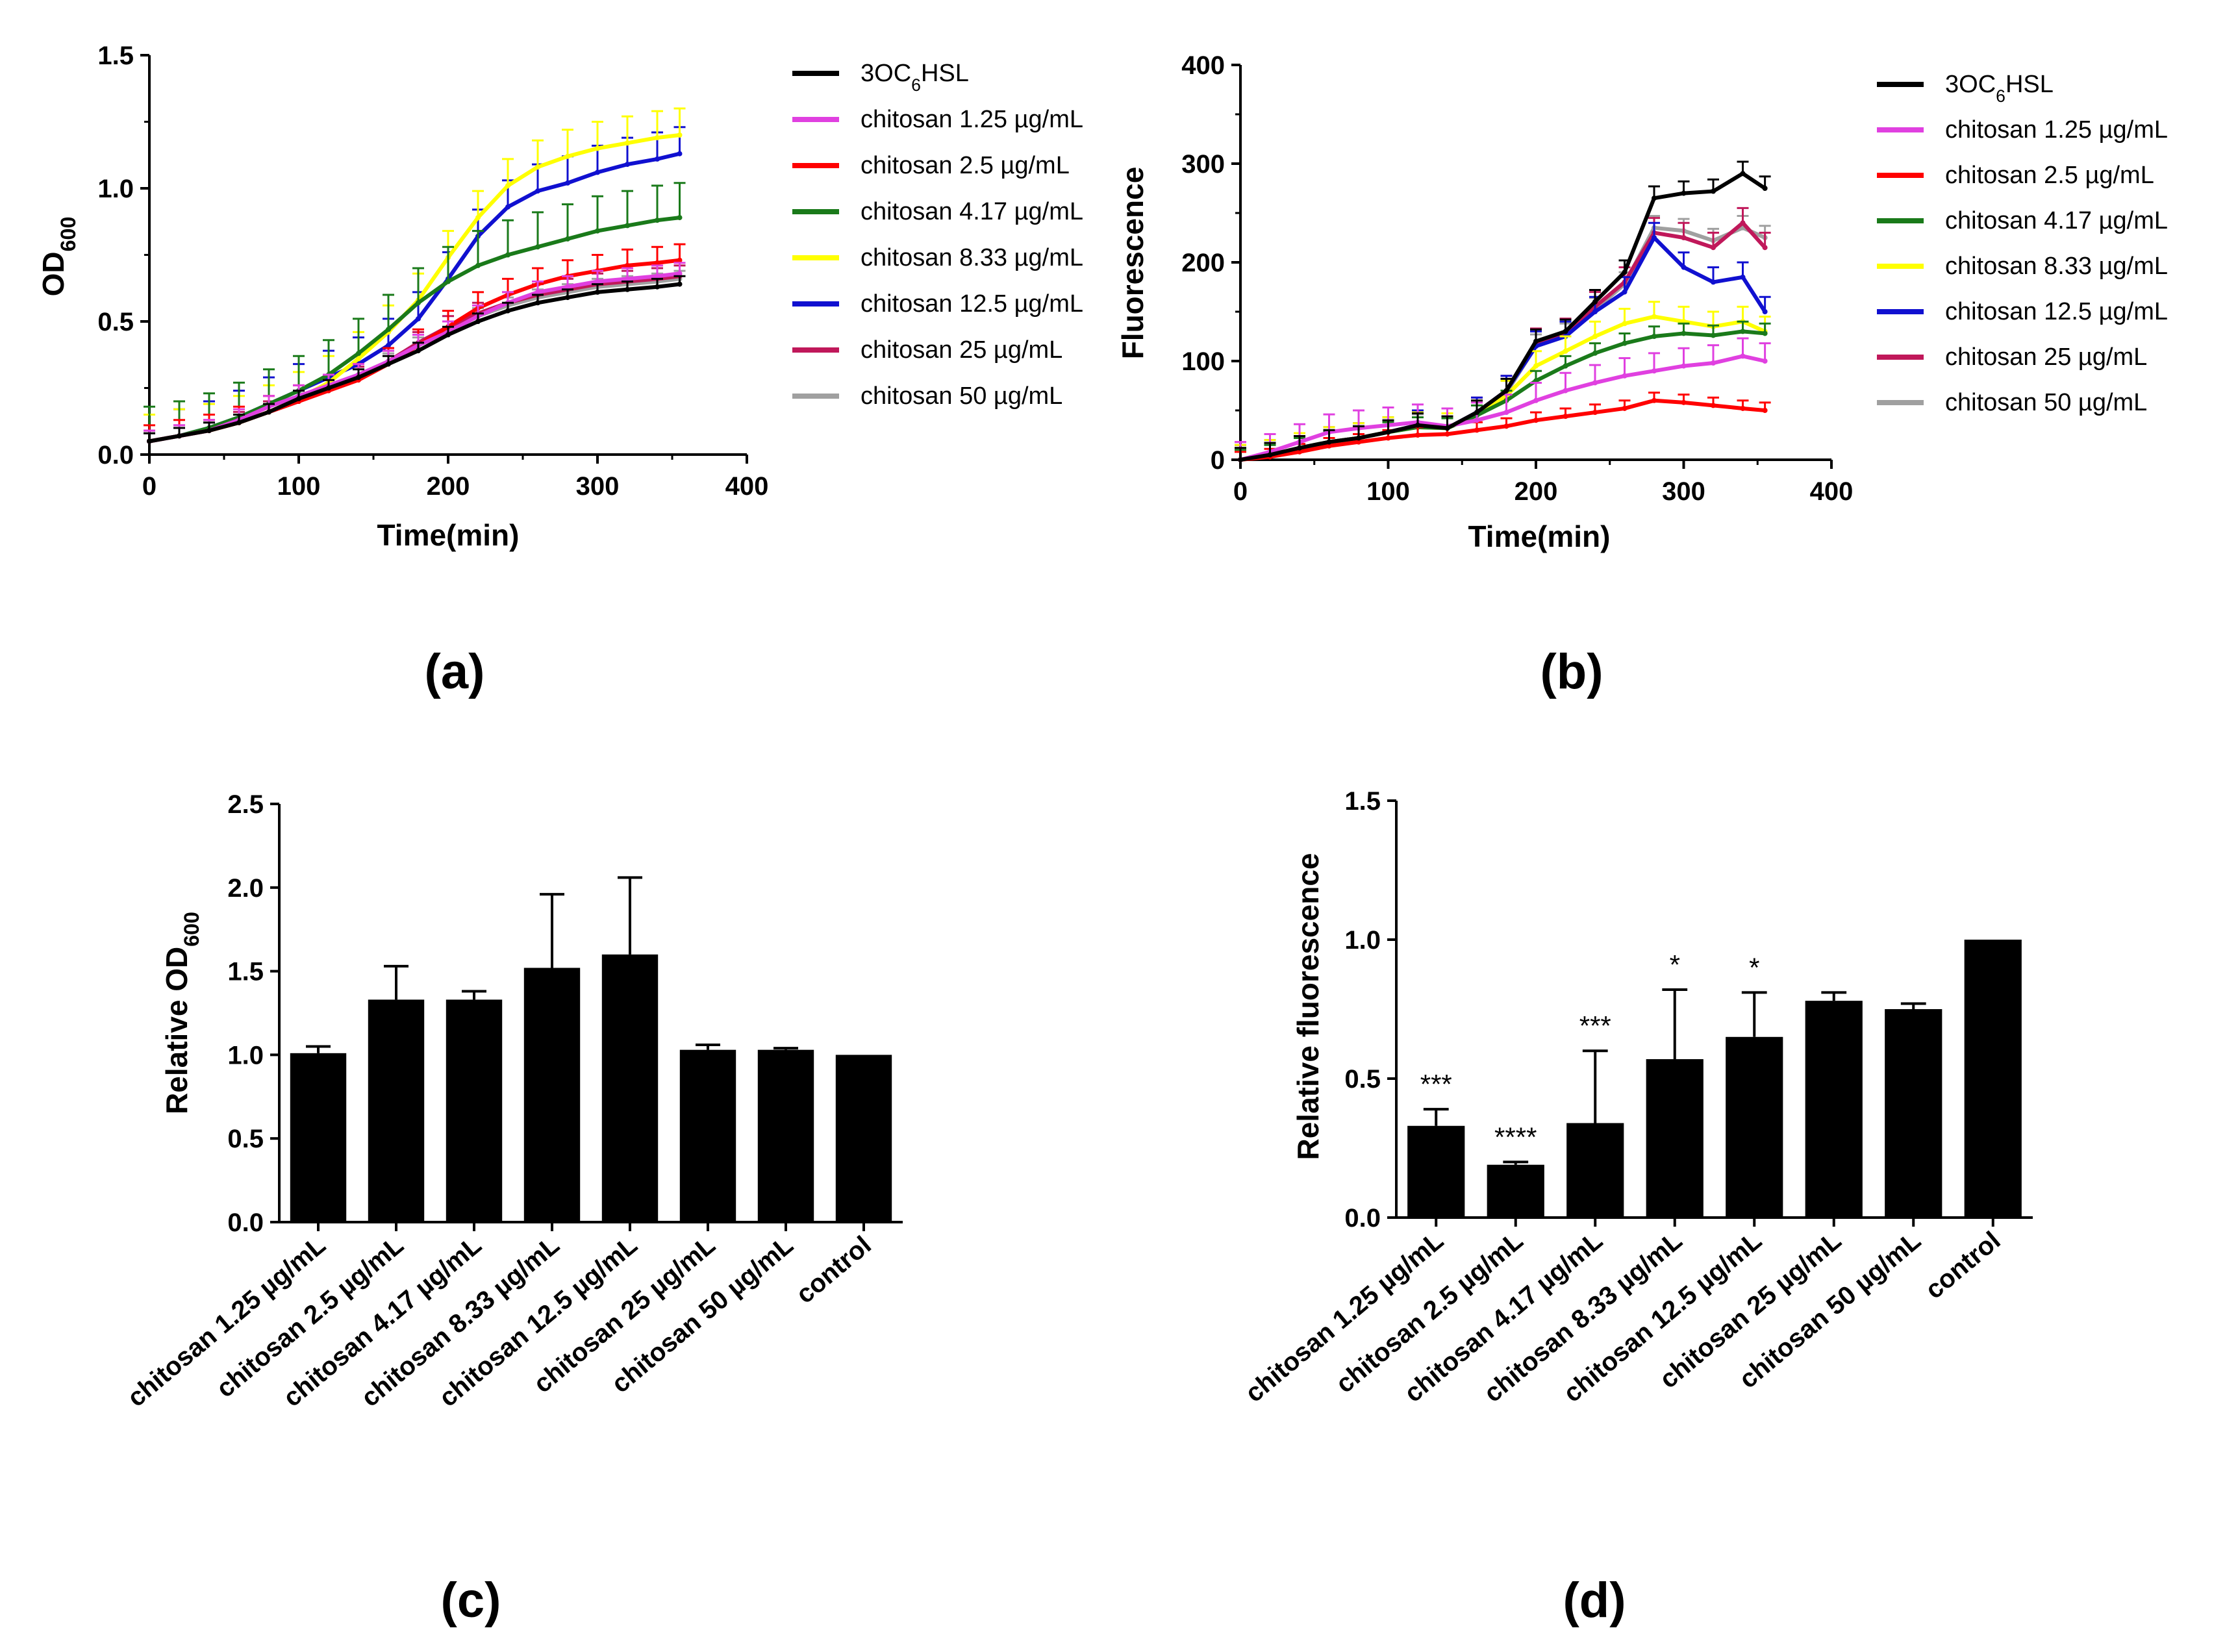  I want to click on y-tick-label: 2.5, so click(246, 804).